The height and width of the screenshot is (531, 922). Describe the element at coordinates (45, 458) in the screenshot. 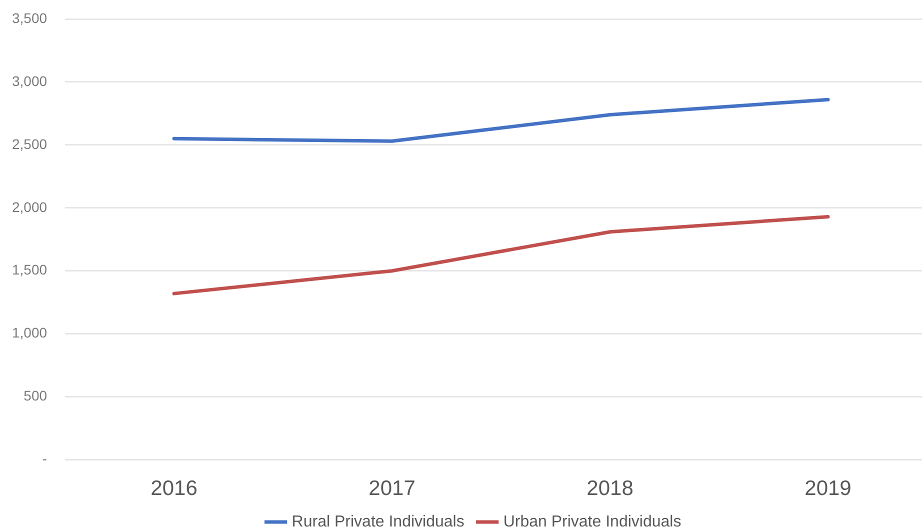

I see `y-tick-label: -` at that location.